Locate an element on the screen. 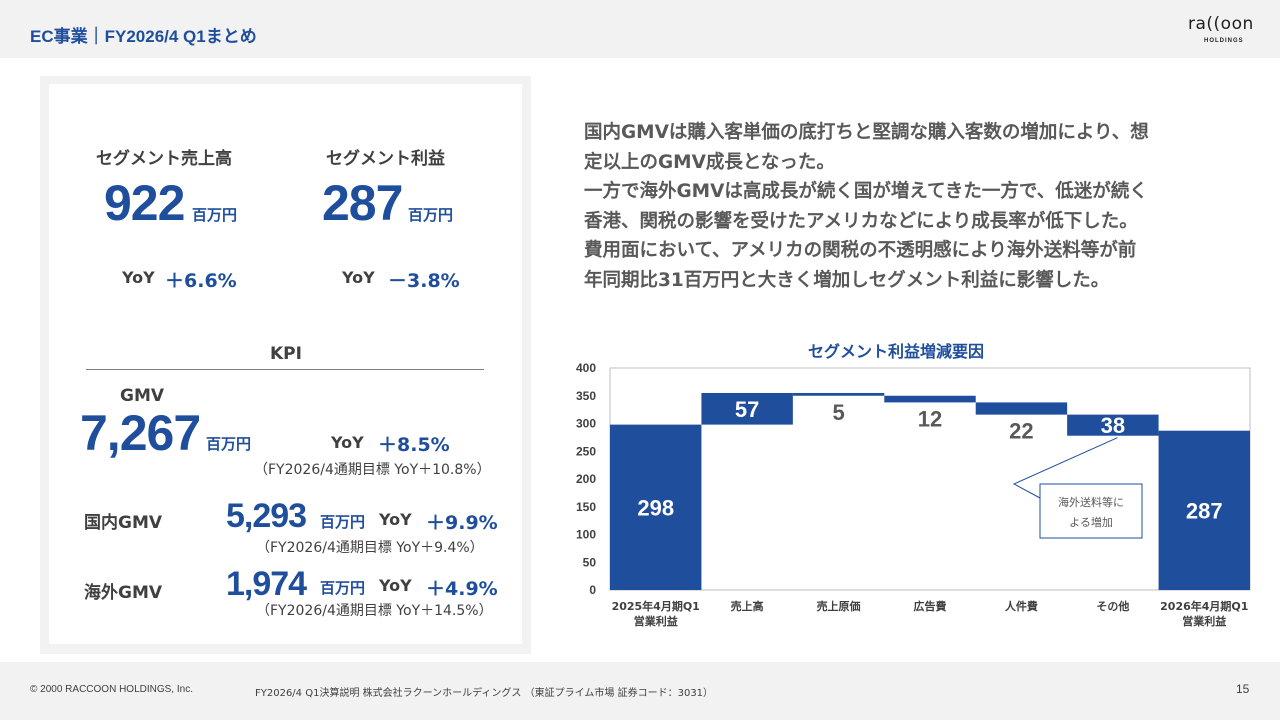  gmv-label: GMV is located at coordinates (142, 396).